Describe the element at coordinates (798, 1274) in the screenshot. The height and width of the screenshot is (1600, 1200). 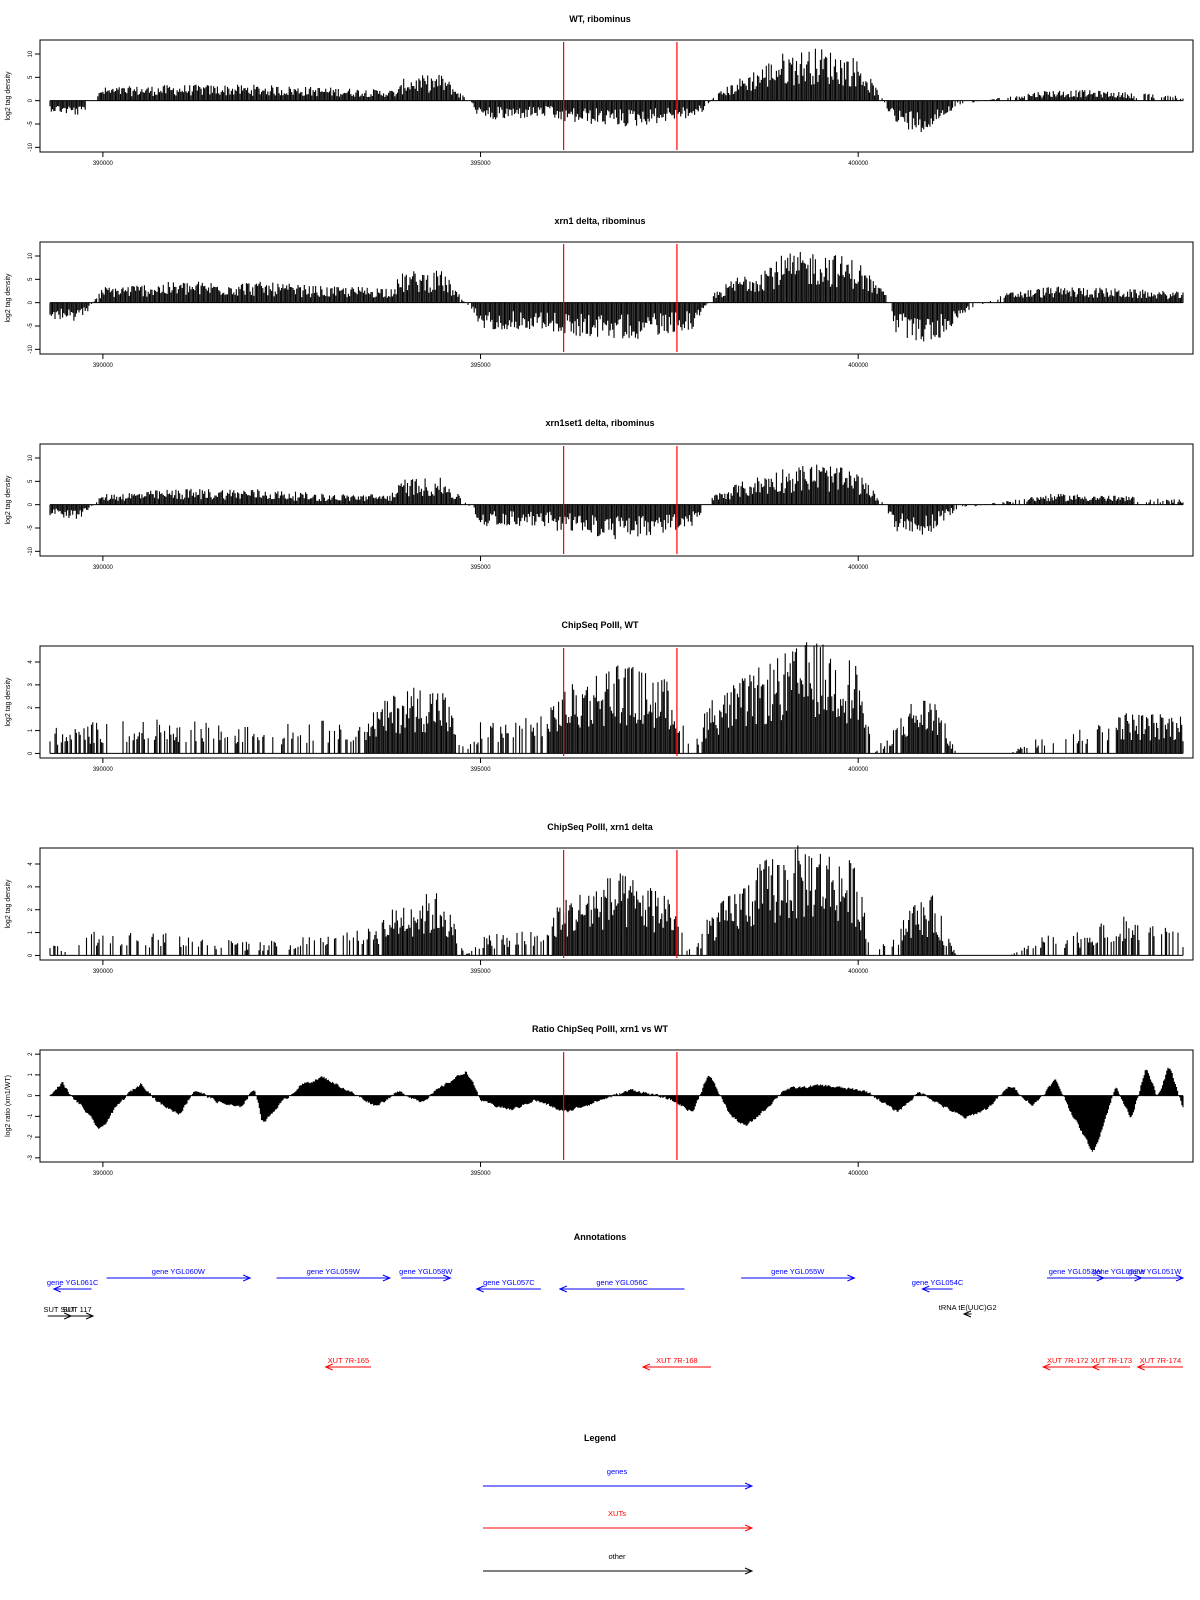
I see `annotation-feature: gene YGL055W` at that location.